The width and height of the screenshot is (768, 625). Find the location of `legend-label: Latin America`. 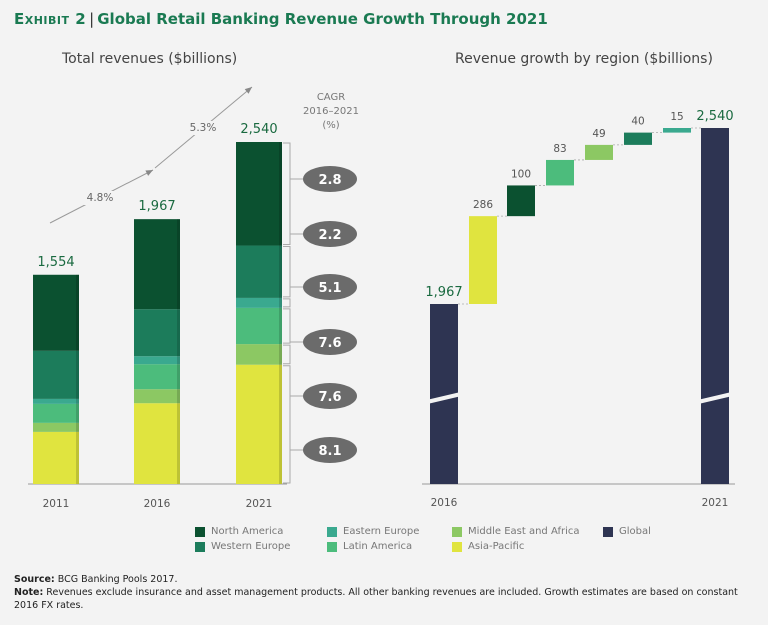

legend-label: Latin America is located at coordinates (378, 546).